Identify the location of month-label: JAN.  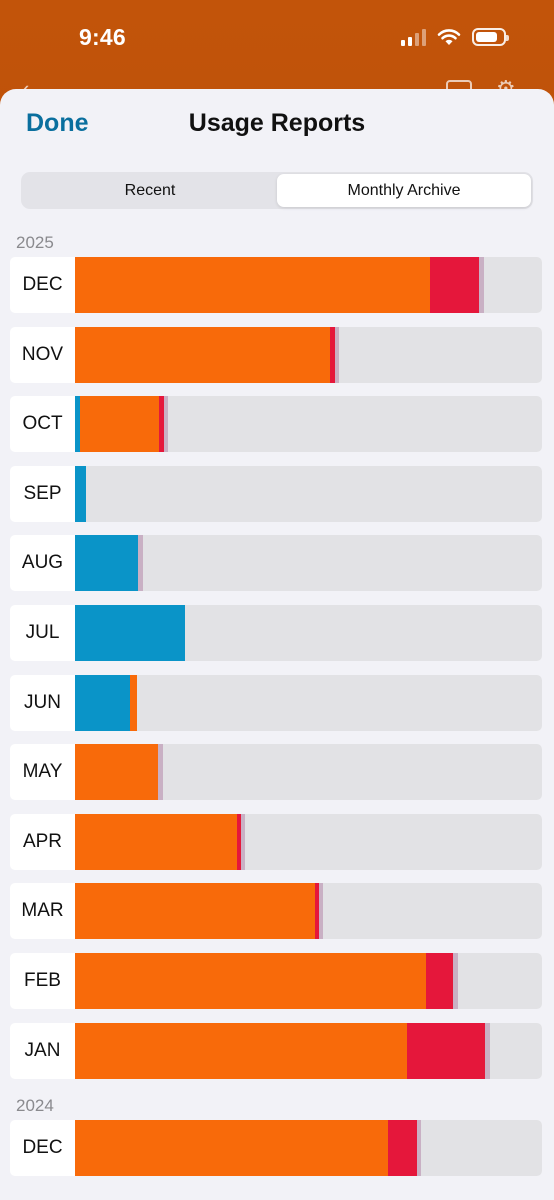
(42, 1050).